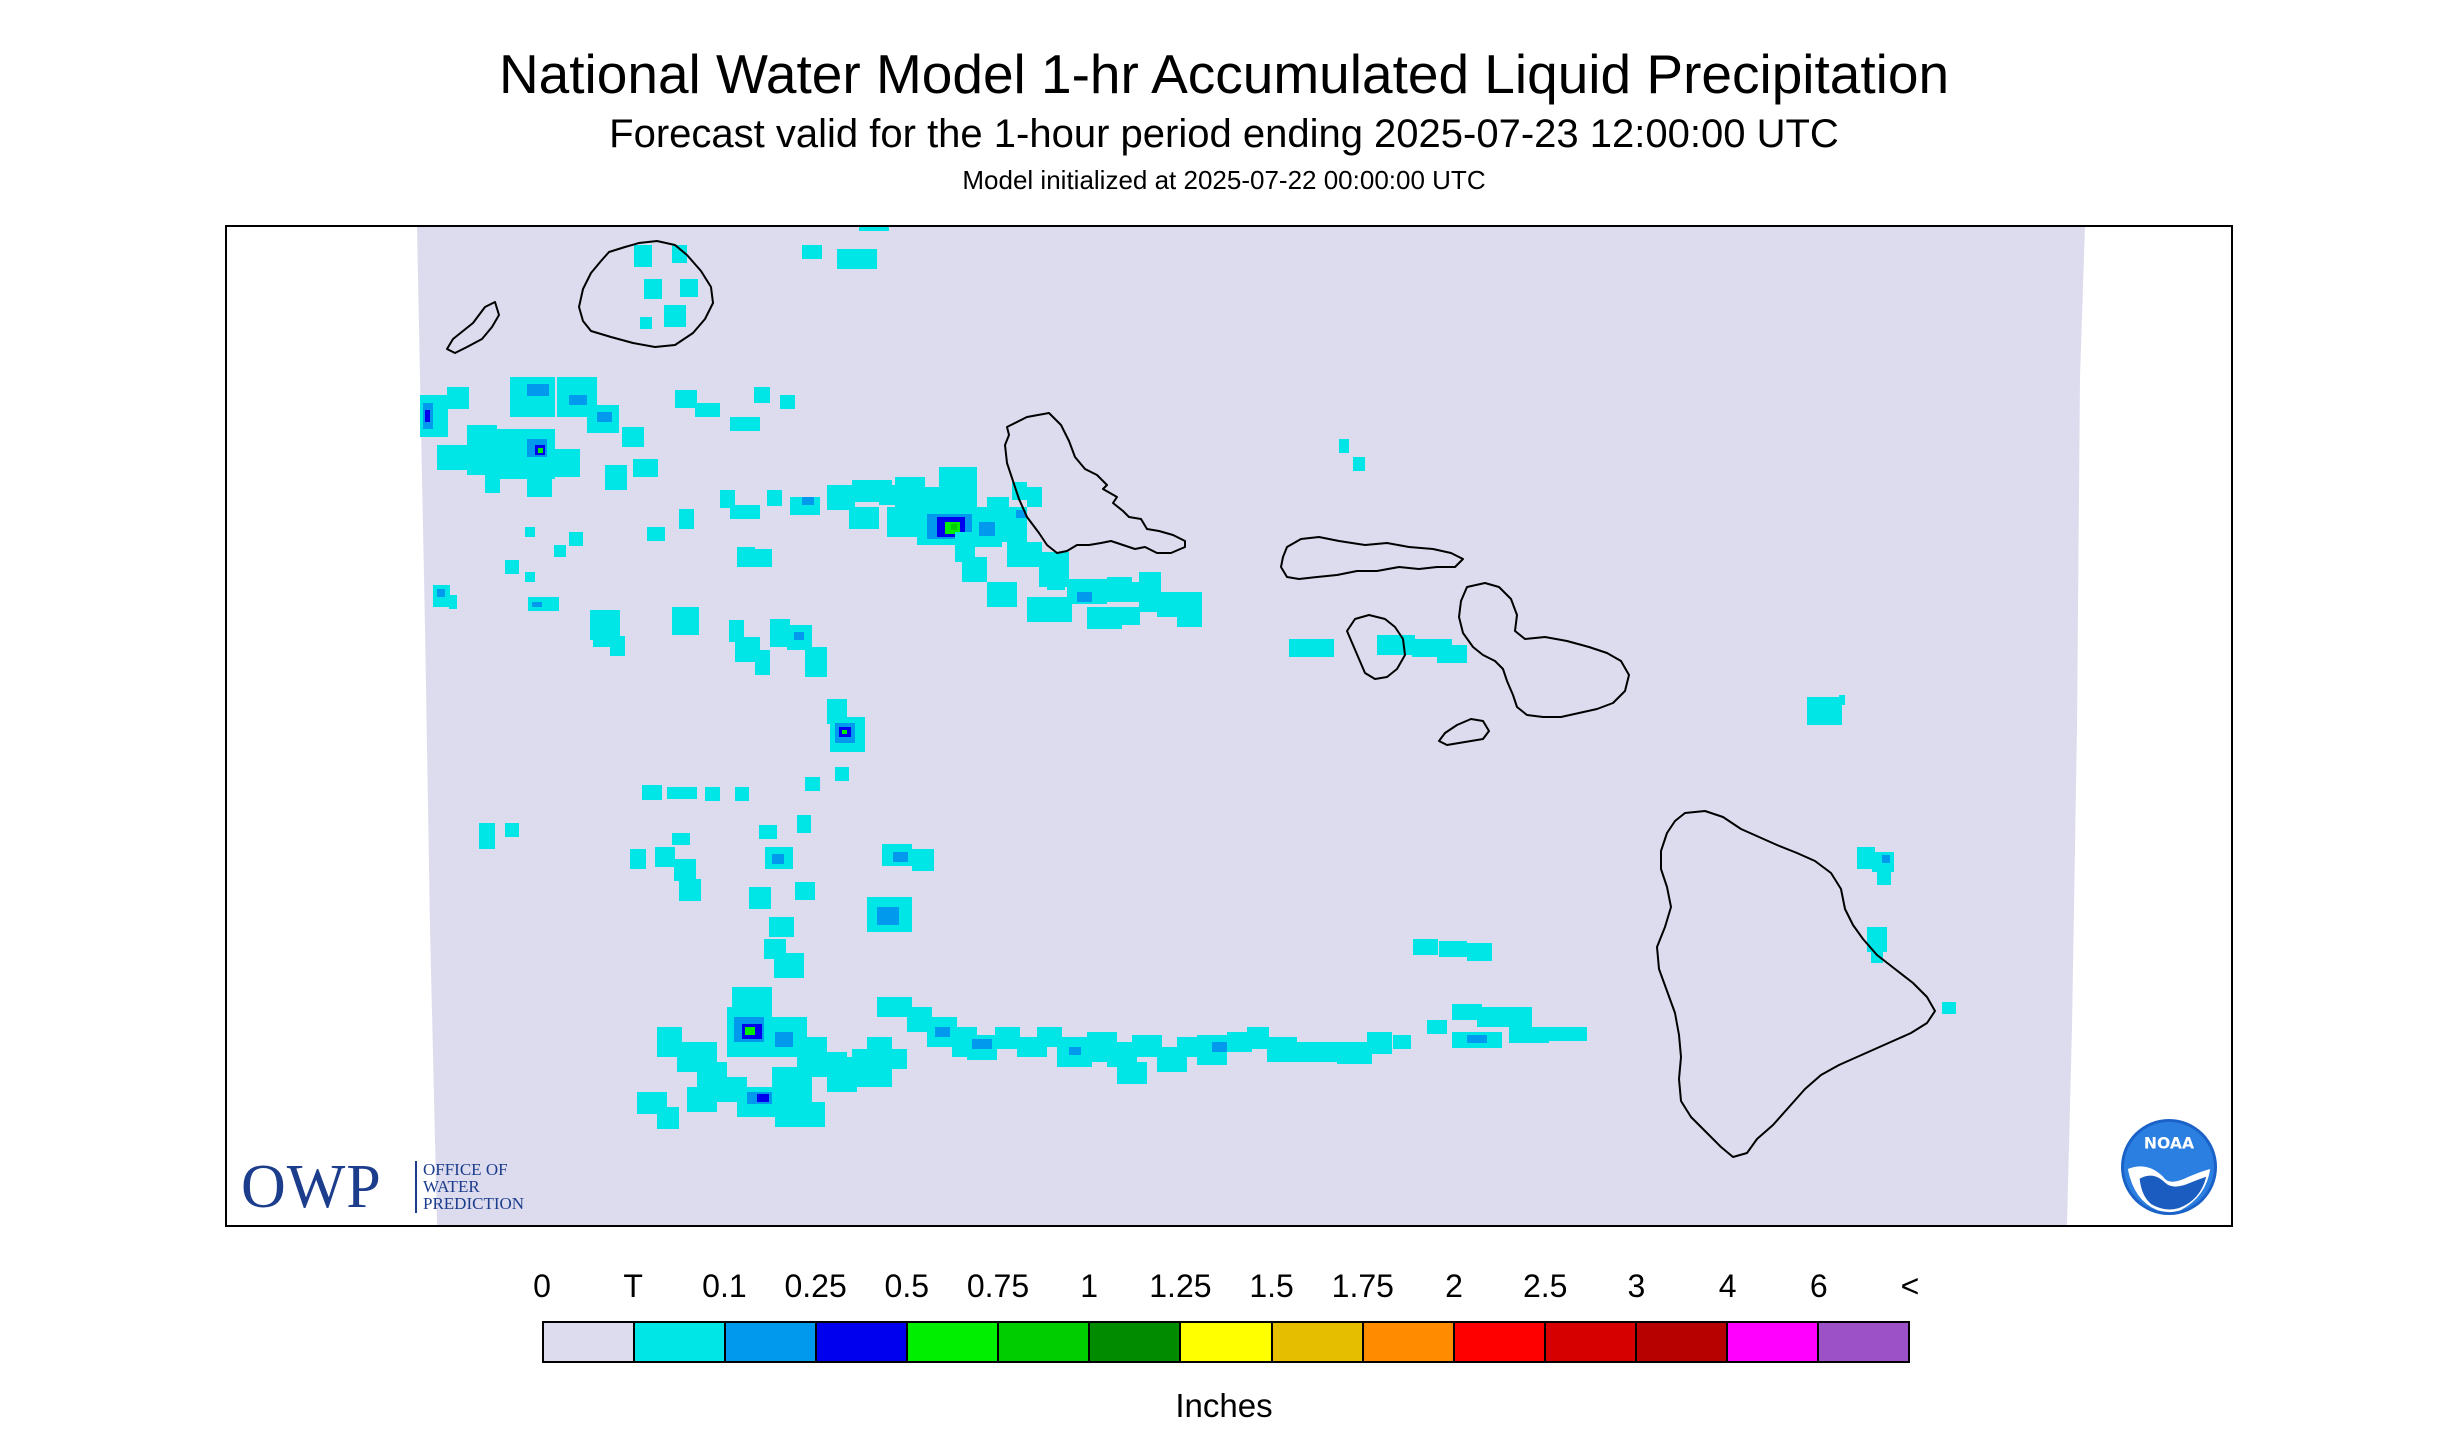 This screenshot has height=1448, width=2448. Describe the element at coordinates (1796, 984) in the screenshot. I see `coastline-hawaii` at that location.